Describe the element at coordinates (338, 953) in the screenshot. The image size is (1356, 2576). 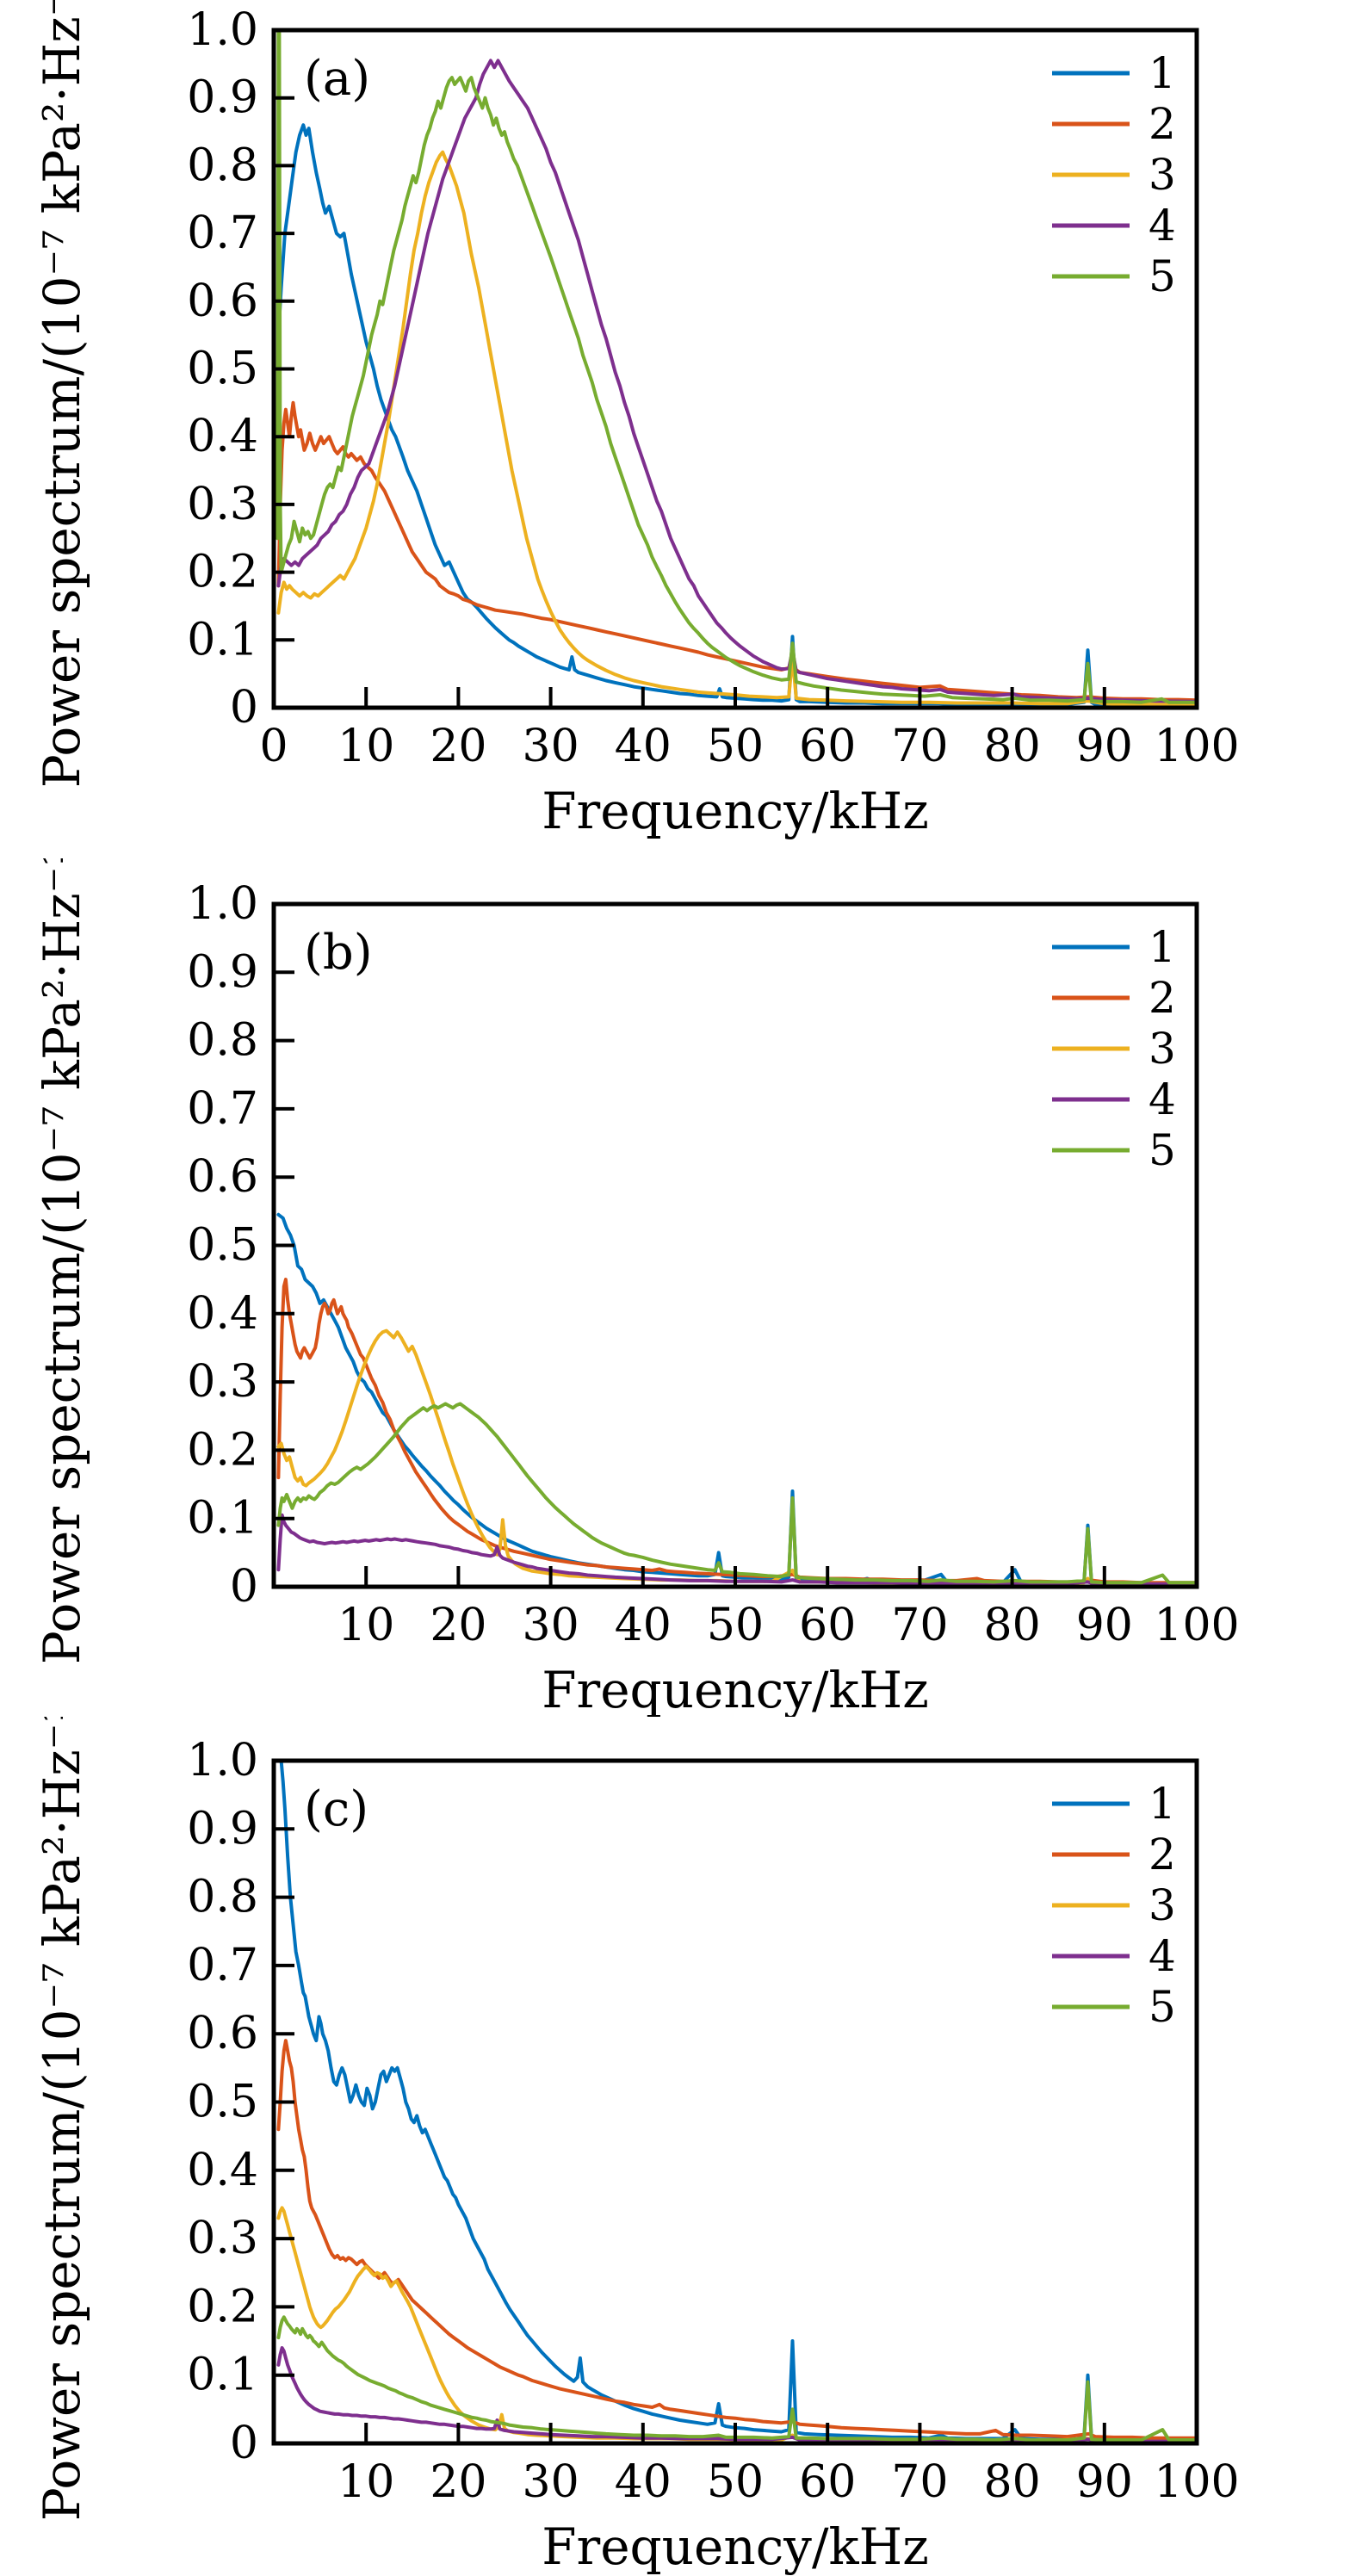
I see `panel-label: (b)` at that location.